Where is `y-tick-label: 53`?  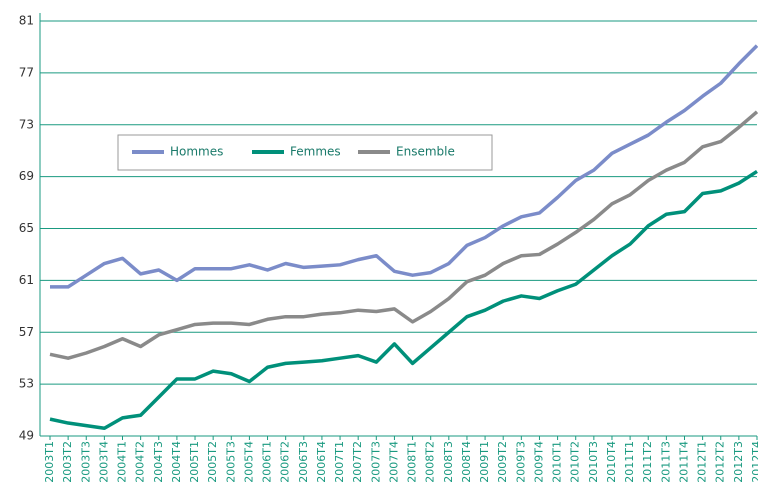
y-tick-label: 53 is located at coordinates (26, 384).